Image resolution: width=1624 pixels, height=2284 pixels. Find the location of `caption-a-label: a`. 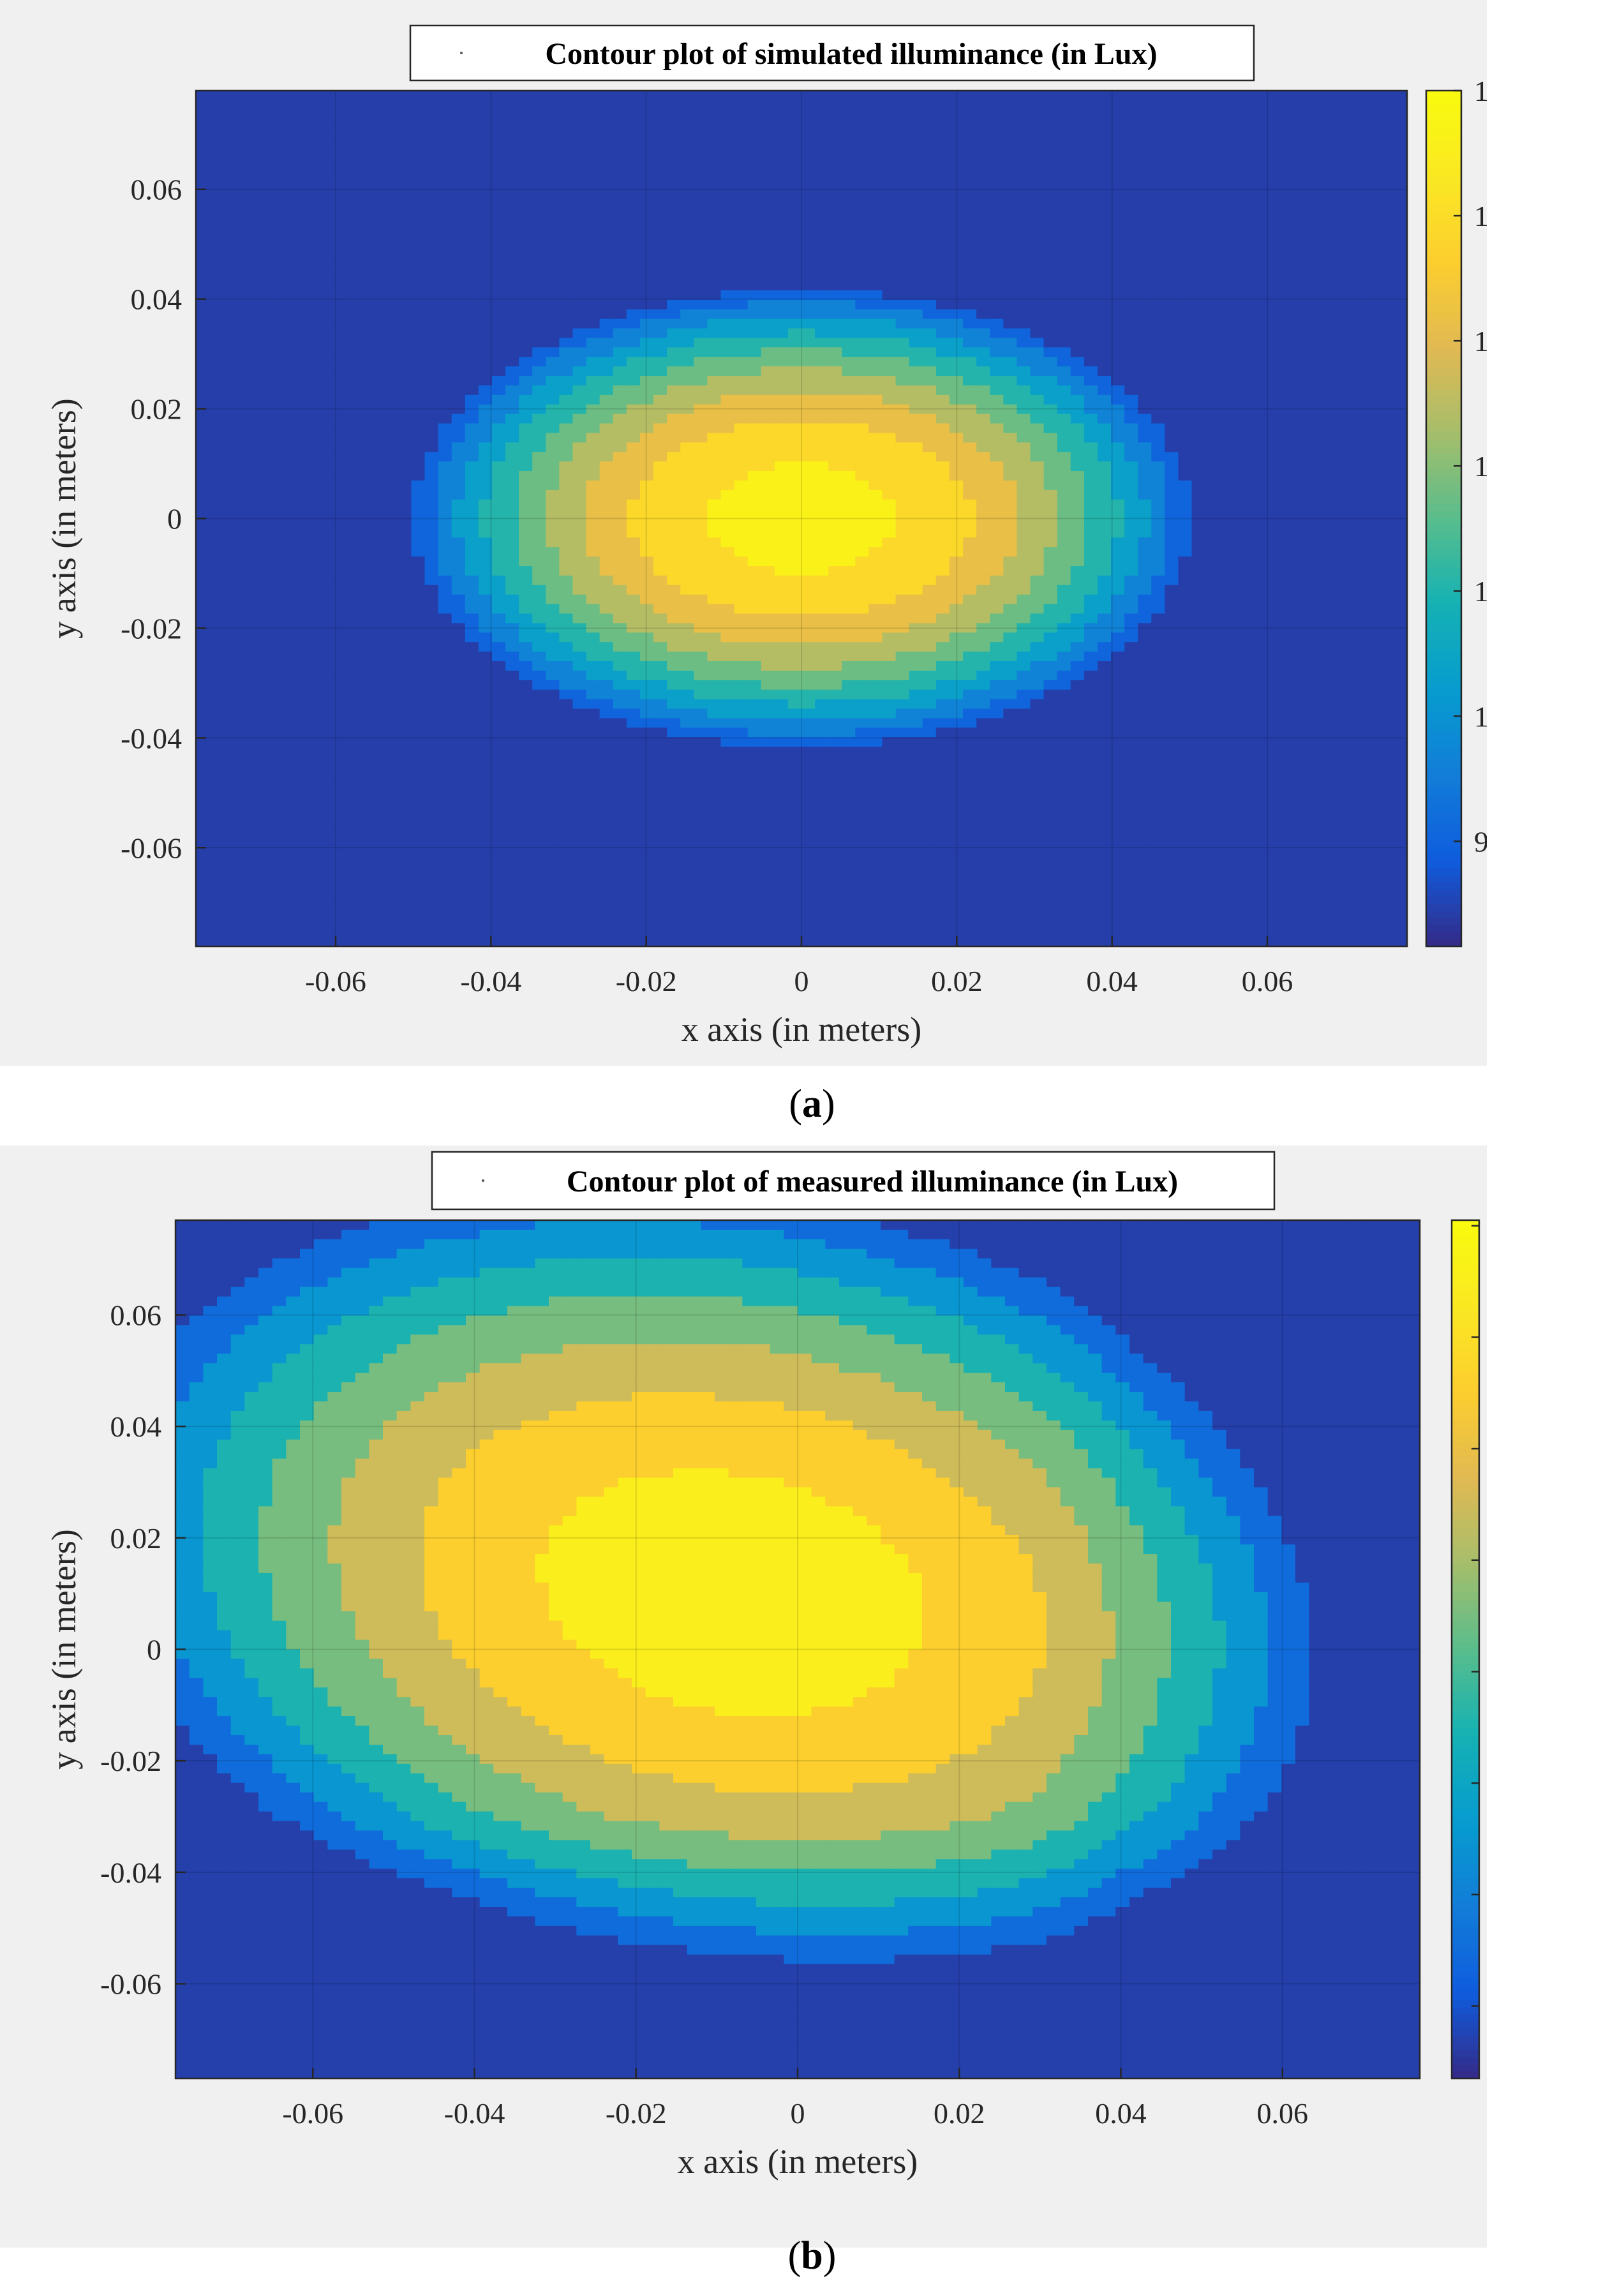

caption-a-label: a is located at coordinates (812, 1104).